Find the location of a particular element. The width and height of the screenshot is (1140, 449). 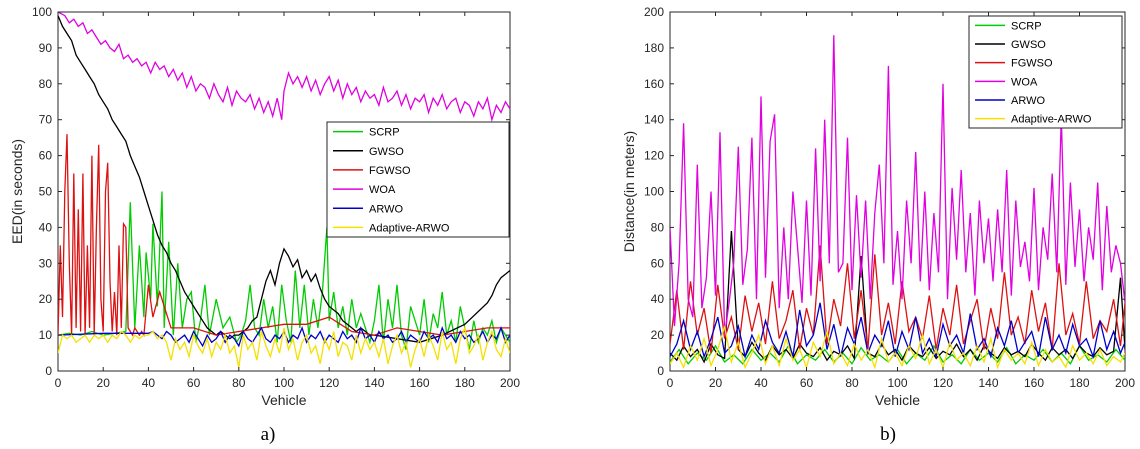

y-tick-label: 70 is located at coordinates (46, 120).